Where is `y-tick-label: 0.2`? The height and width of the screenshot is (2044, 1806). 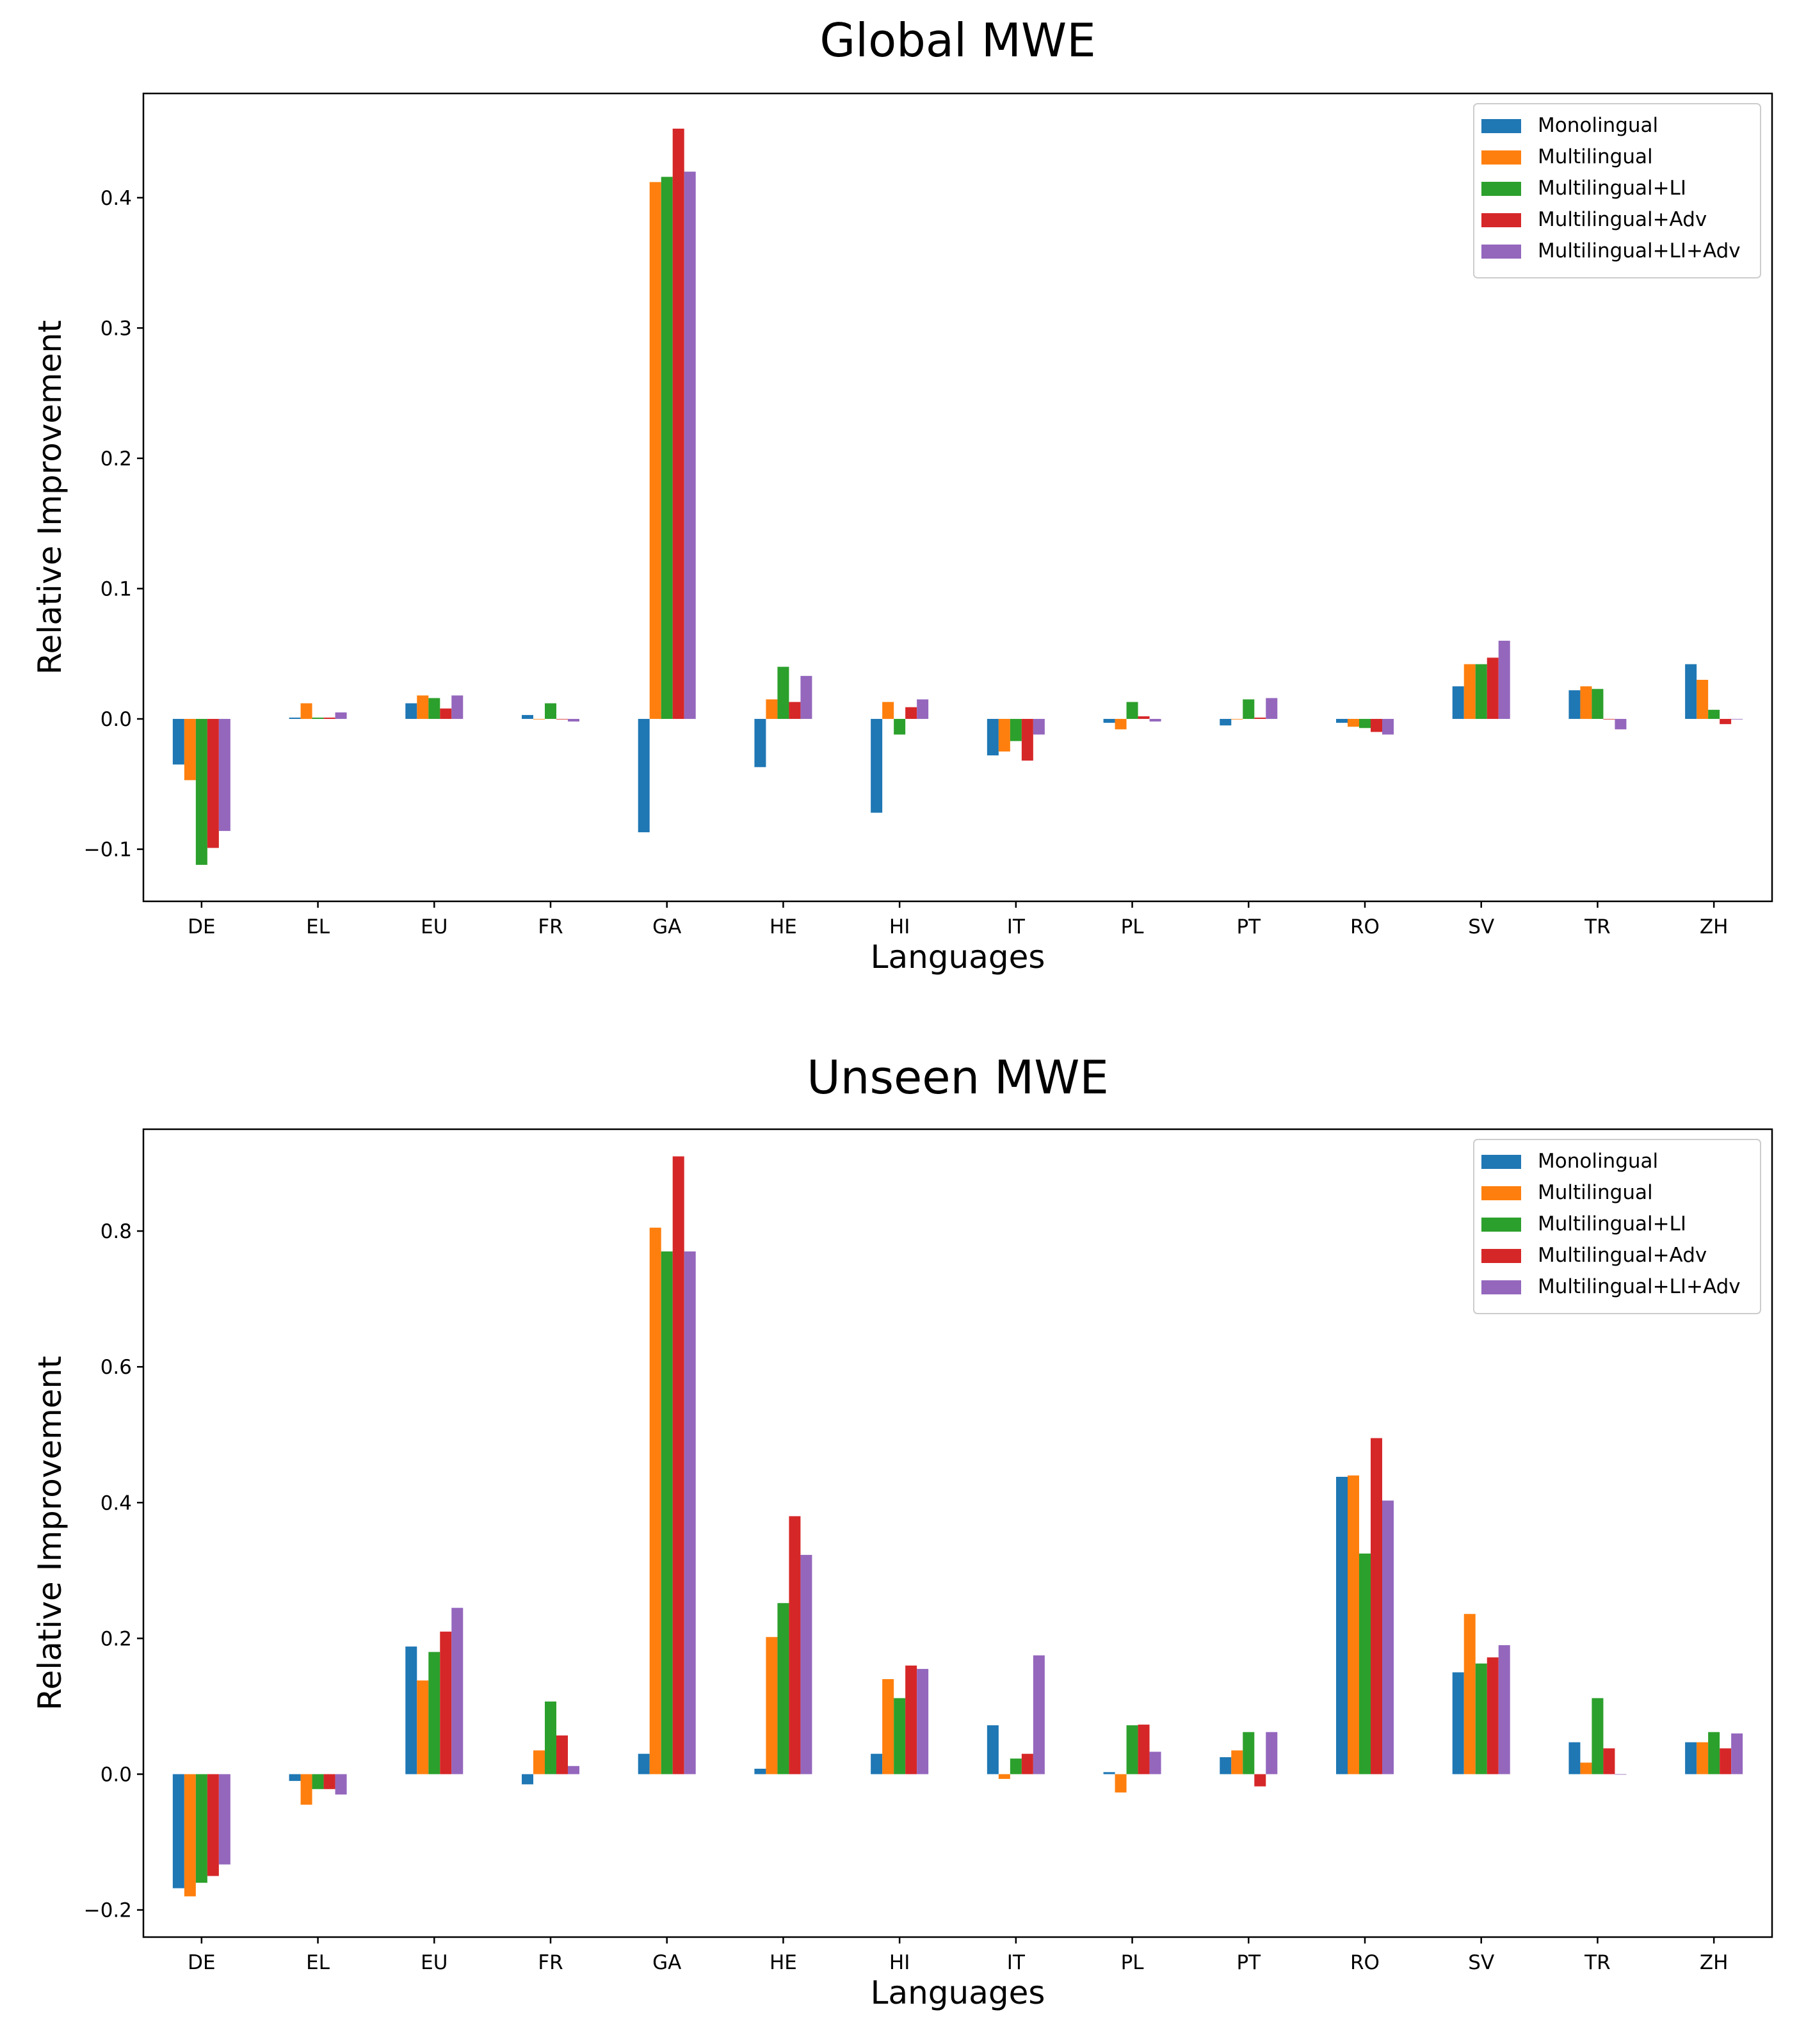
y-tick-label: 0.2 is located at coordinates (117, 1638).